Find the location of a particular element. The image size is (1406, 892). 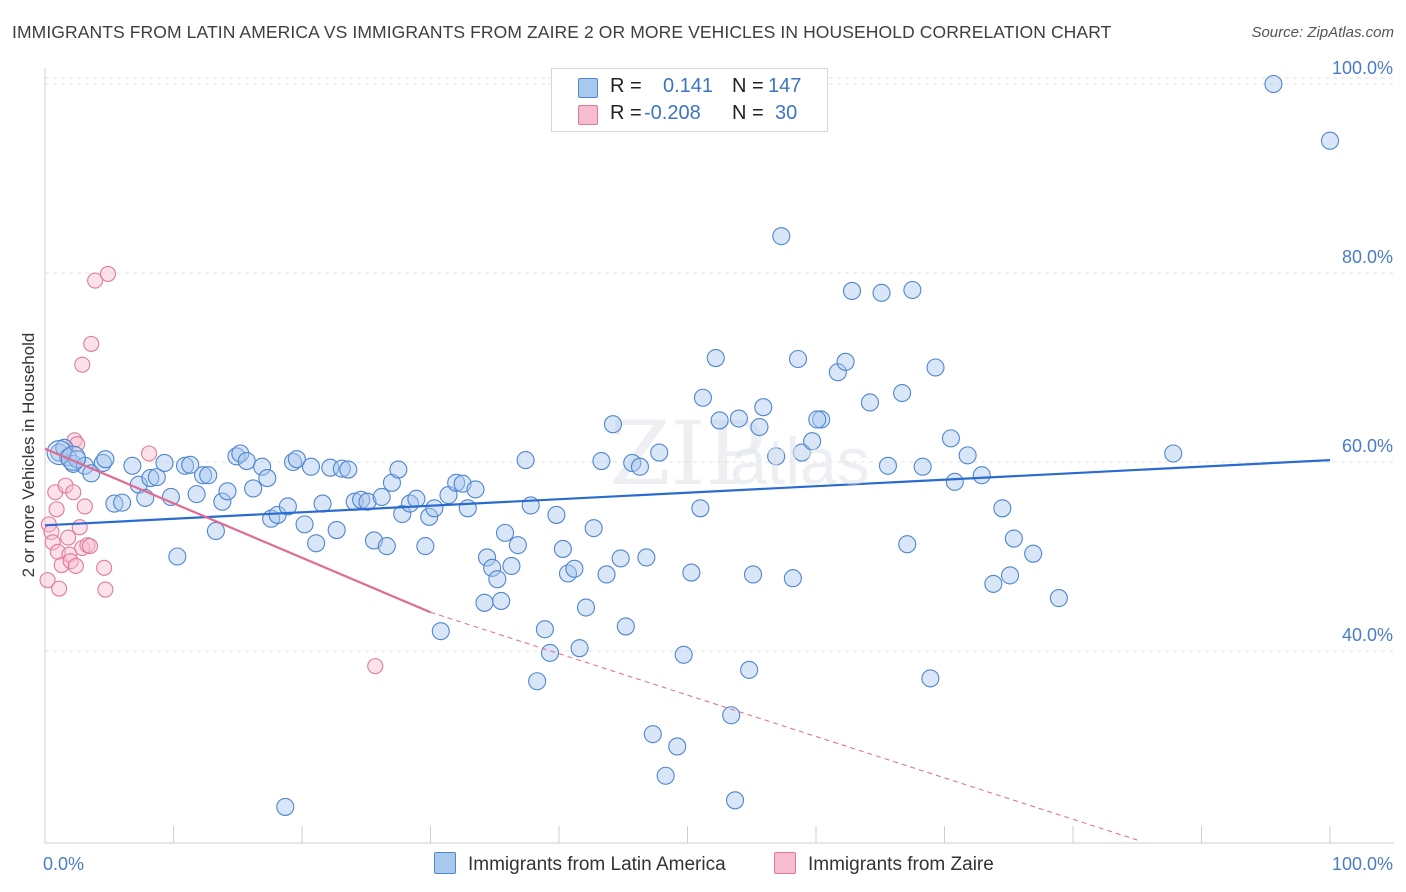

legend-r-value: 0.141 is located at coordinates (688, 86).